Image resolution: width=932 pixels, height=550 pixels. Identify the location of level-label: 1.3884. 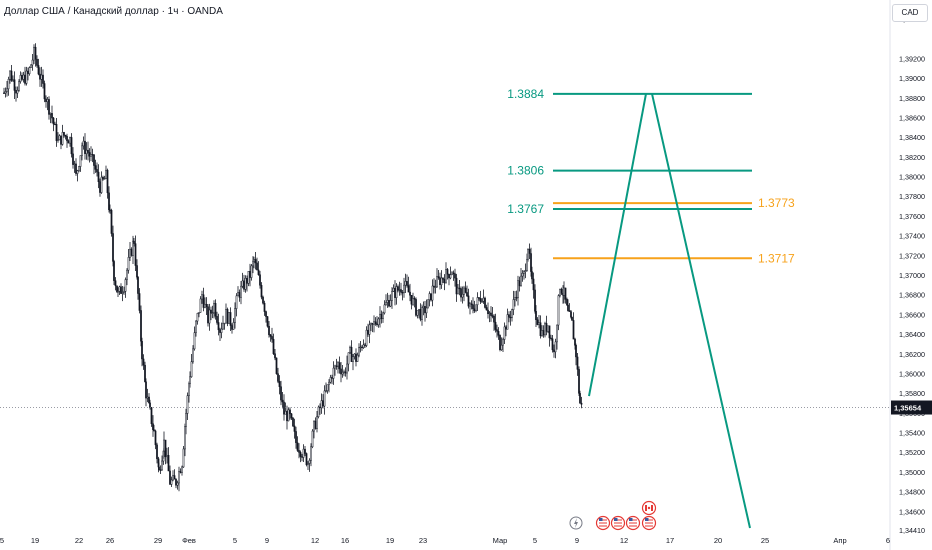
(525, 94).